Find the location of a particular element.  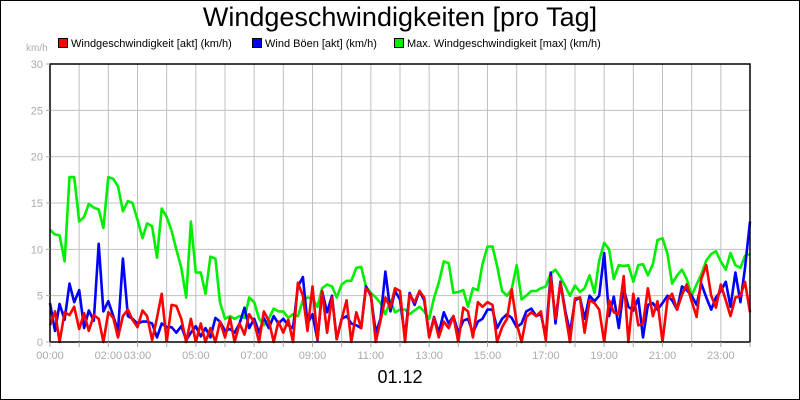

x-tick-label: 00:00 is located at coordinates (50, 356).